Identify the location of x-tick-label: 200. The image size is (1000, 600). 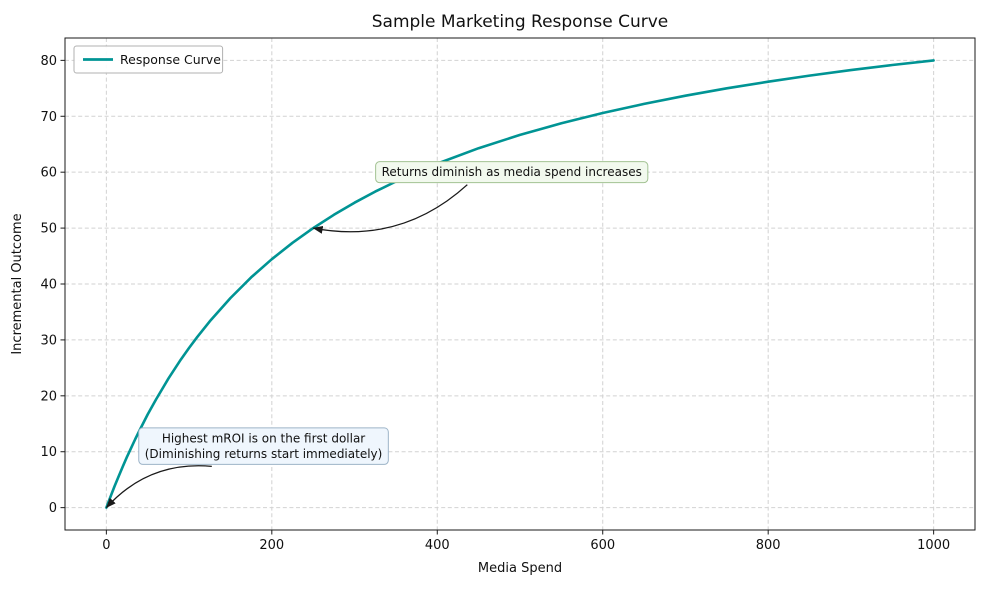
(271, 545).